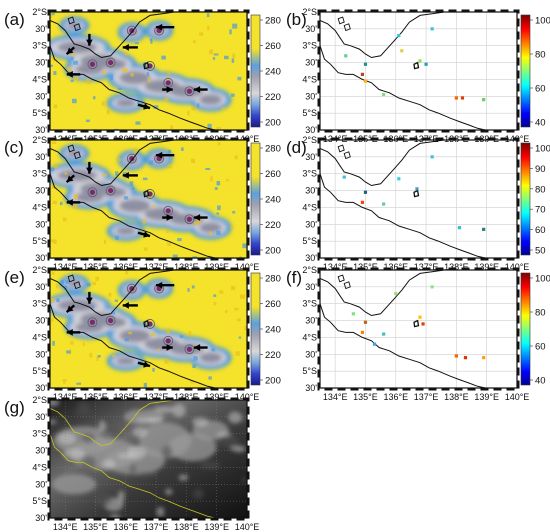 The image size is (550, 532). Describe the element at coordinates (133, 475) in the screenshot. I see `coastline-south` at that location.